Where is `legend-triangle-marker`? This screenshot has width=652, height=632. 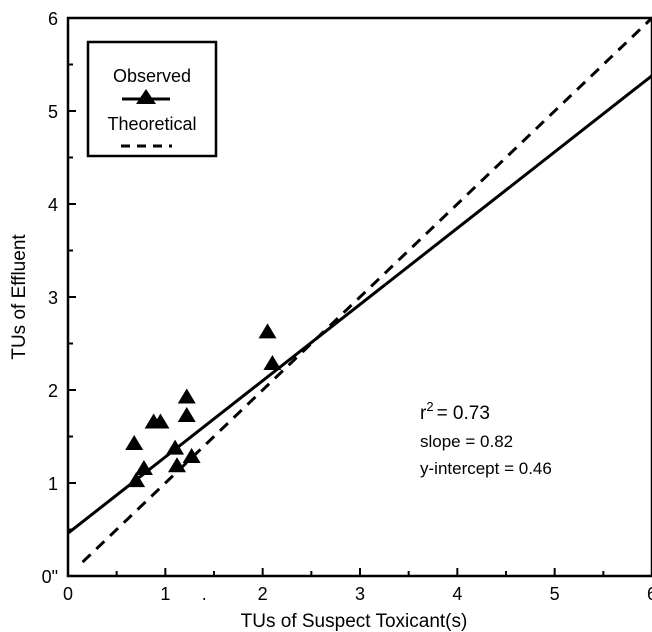
legend-triangle-marker is located at coordinates (146, 96).